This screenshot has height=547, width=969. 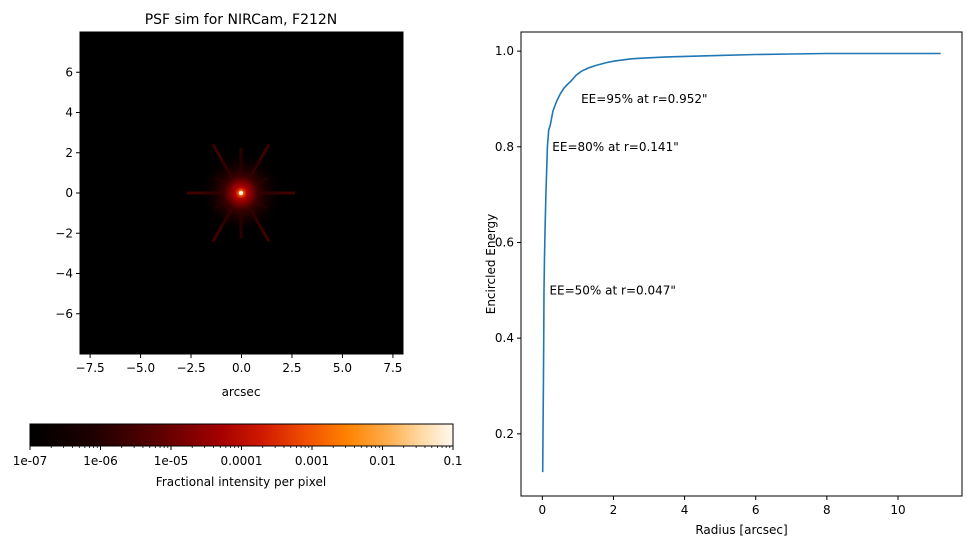 I want to click on ee-x-tick-label: 6, so click(x=756, y=510).